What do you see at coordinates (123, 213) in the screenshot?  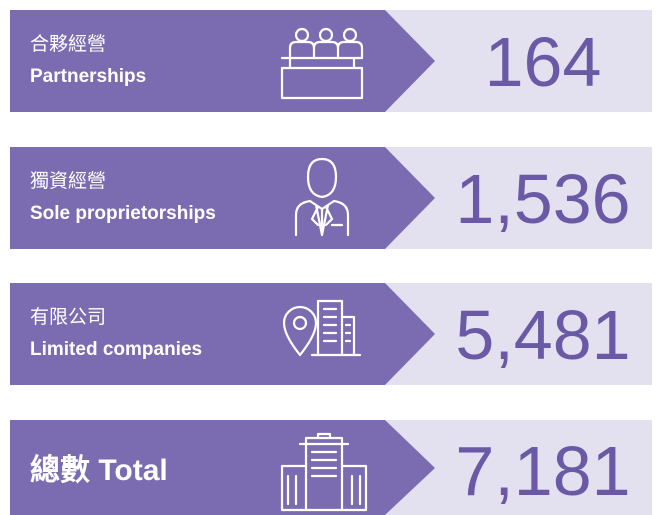 I see `label-en: Sole proprietorships` at bounding box center [123, 213].